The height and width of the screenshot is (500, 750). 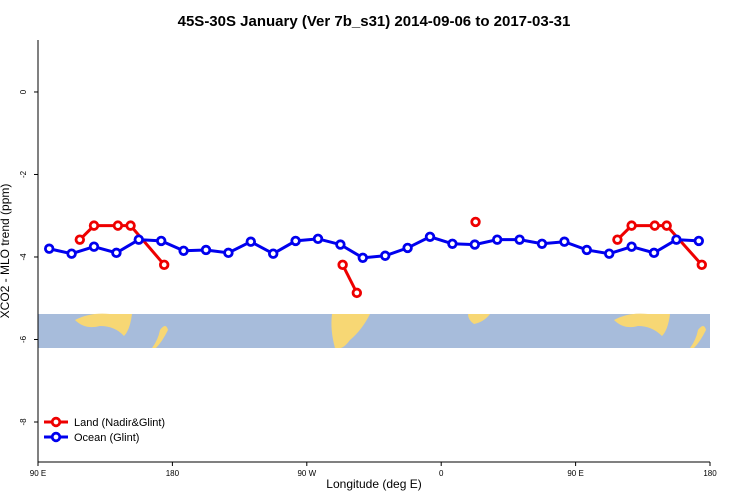 I want to click on legend-label: Land (Nadir&Glint), so click(x=119, y=423).